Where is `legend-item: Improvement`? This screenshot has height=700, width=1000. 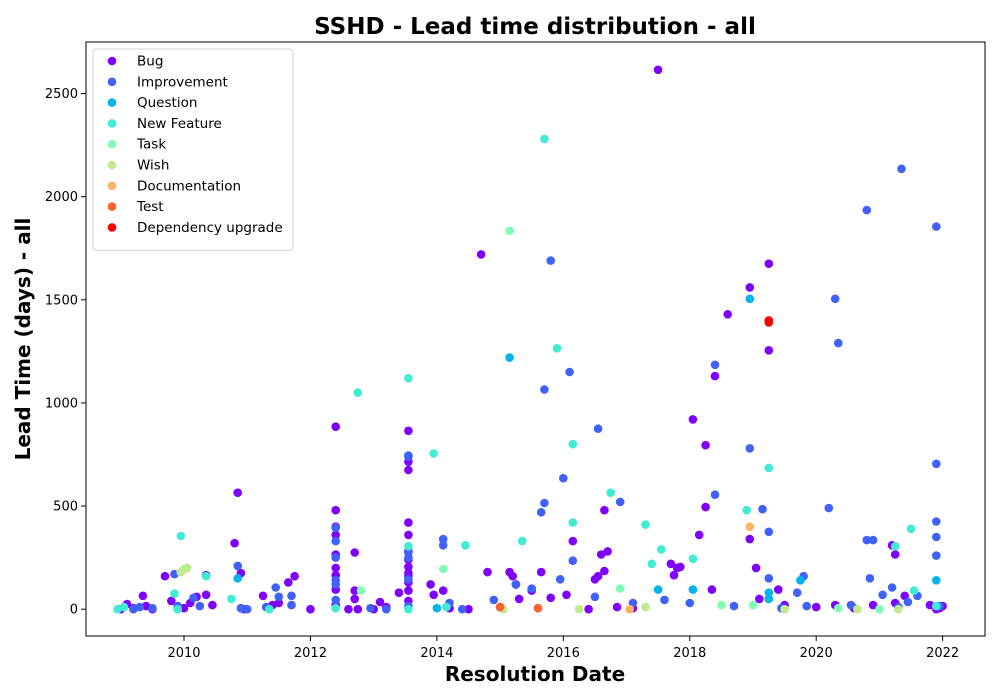
legend-item: Improvement is located at coordinates (167, 82).